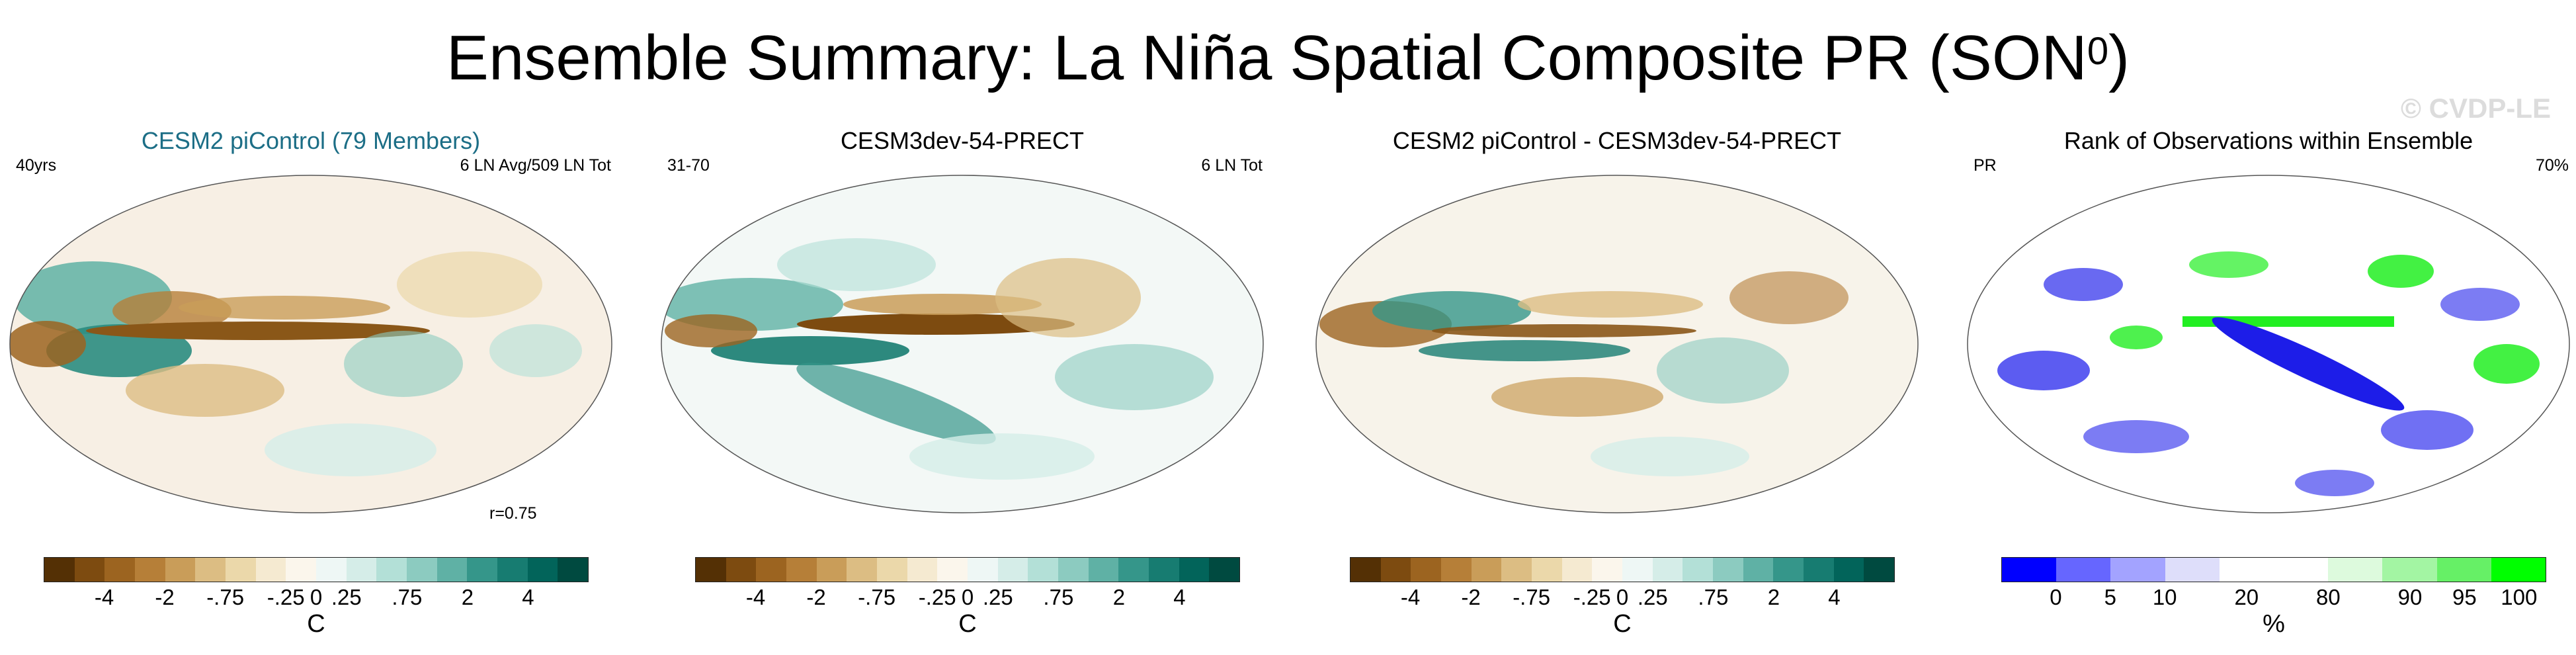 Image resolution: width=2576 pixels, height=655 pixels. Describe the element at coordinates (2164, 597) in the screenshot. I see `colorbar-tick-label: 10` at that location.